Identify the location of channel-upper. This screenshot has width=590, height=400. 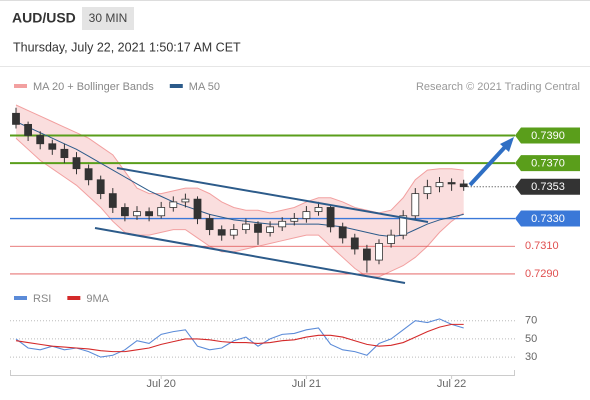
(272, 195).